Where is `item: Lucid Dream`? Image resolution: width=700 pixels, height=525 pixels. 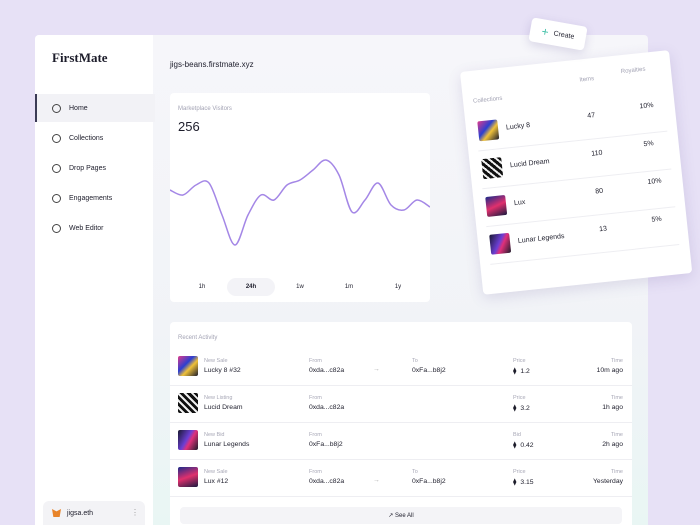 item: Lucid Dream is located at coordinates (223, 407).